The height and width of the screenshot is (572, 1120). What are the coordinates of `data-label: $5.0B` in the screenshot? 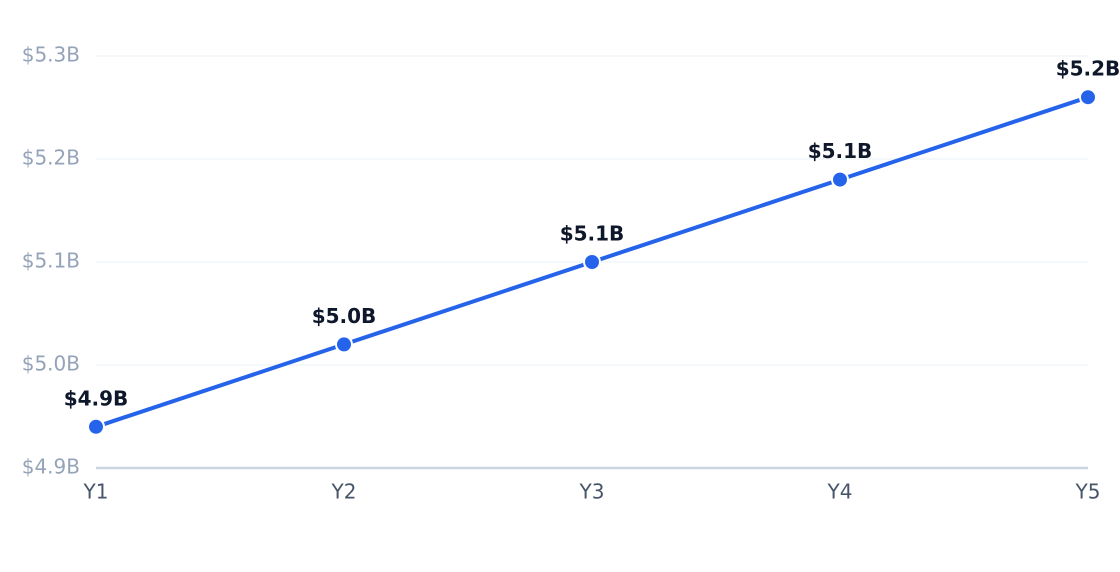 It's located at (344, 316).